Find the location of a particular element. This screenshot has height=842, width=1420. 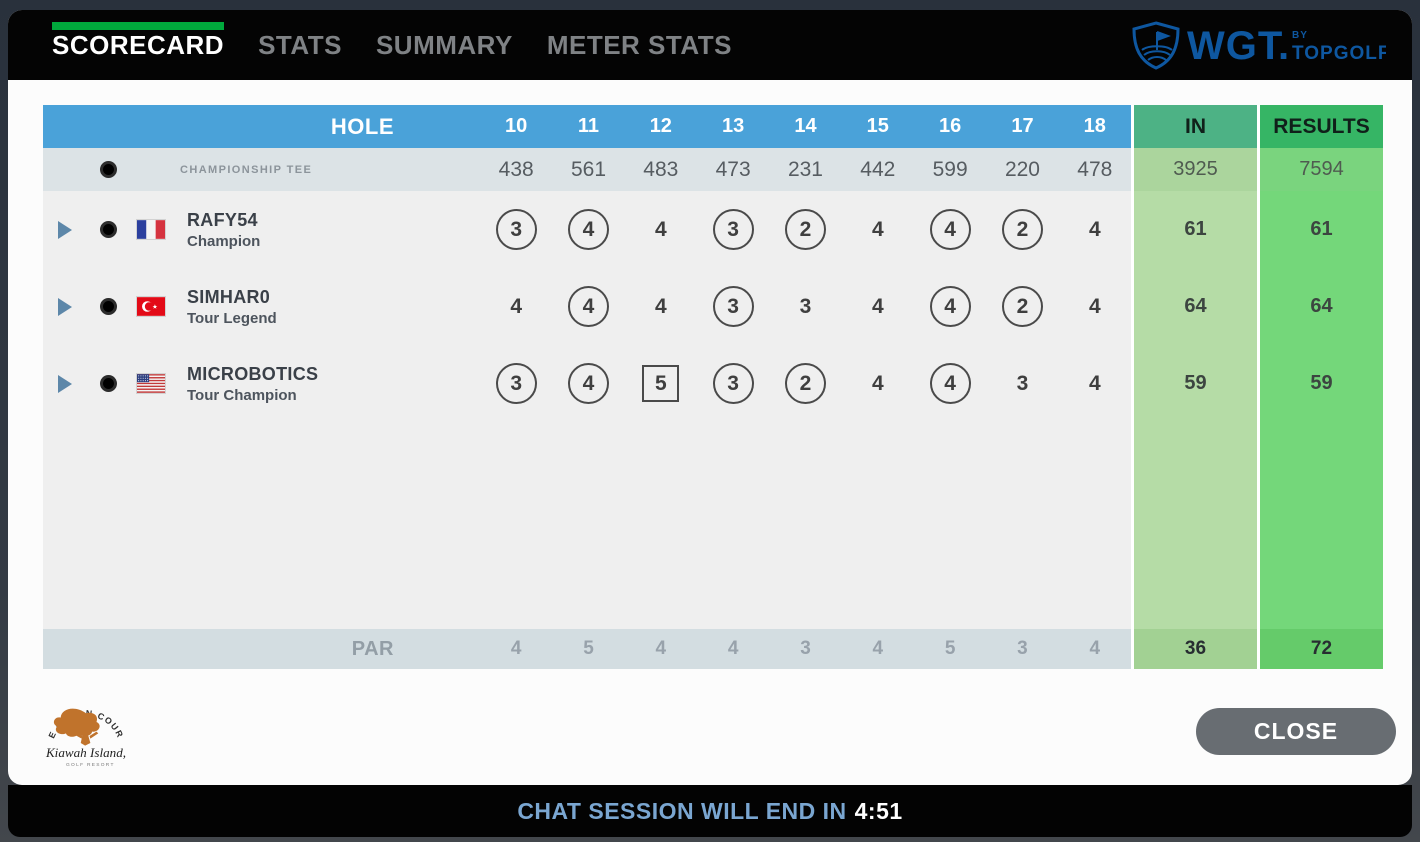

tee-results-total: 7594 is located at coordinates (1320, 169).